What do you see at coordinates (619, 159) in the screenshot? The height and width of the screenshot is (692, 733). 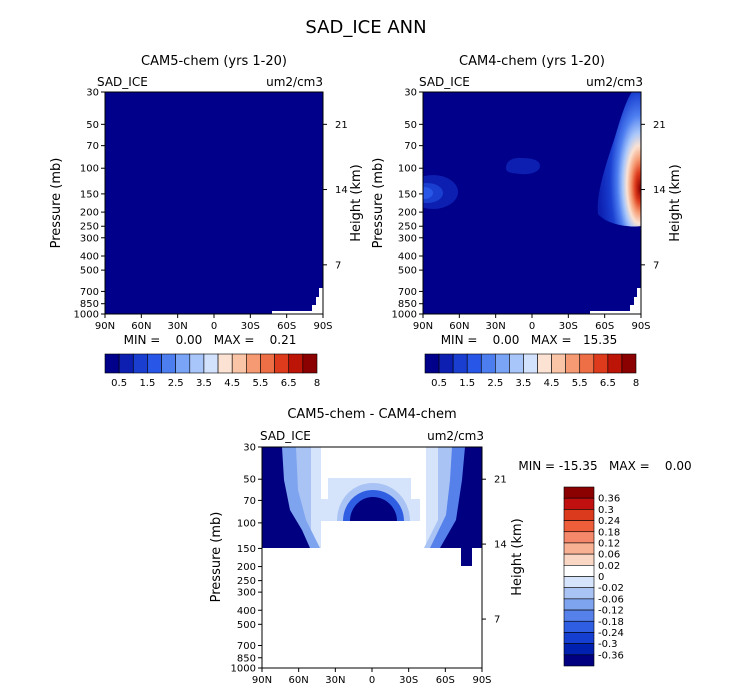 I see `contour-maximum-south` at bounding box center [619, 159].